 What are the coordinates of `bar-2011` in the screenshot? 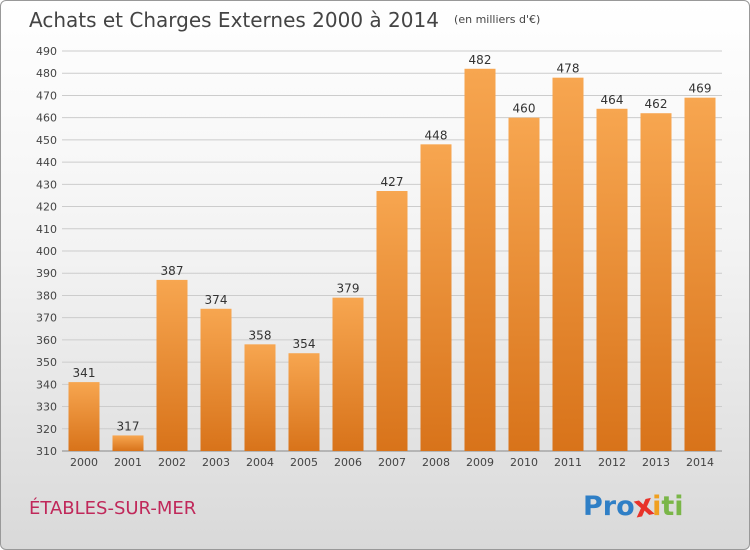 It's located at (568, 264).